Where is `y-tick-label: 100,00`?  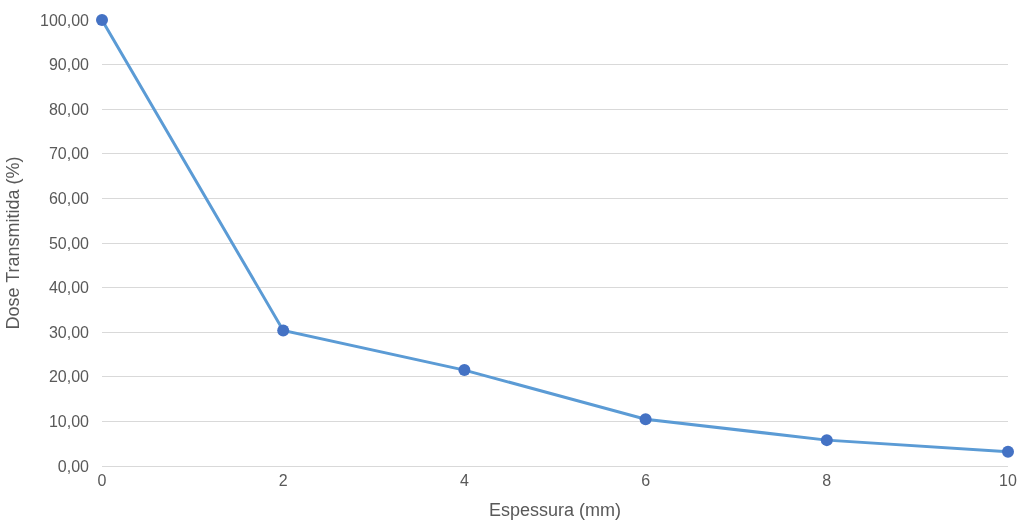
y-tick-label: 100,00 is located at coordinates (65, 20).